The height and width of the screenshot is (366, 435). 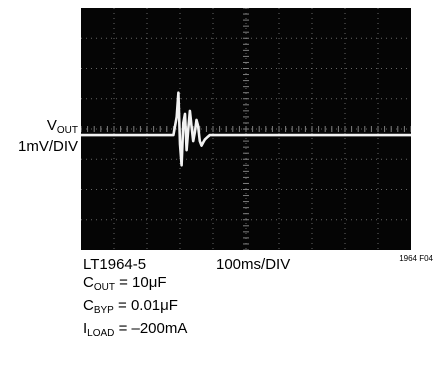 What do you see at coordinates (416, 258) in the screenshot?
I see `figure-id: 1964 F04` at bounding box center [416, 258].